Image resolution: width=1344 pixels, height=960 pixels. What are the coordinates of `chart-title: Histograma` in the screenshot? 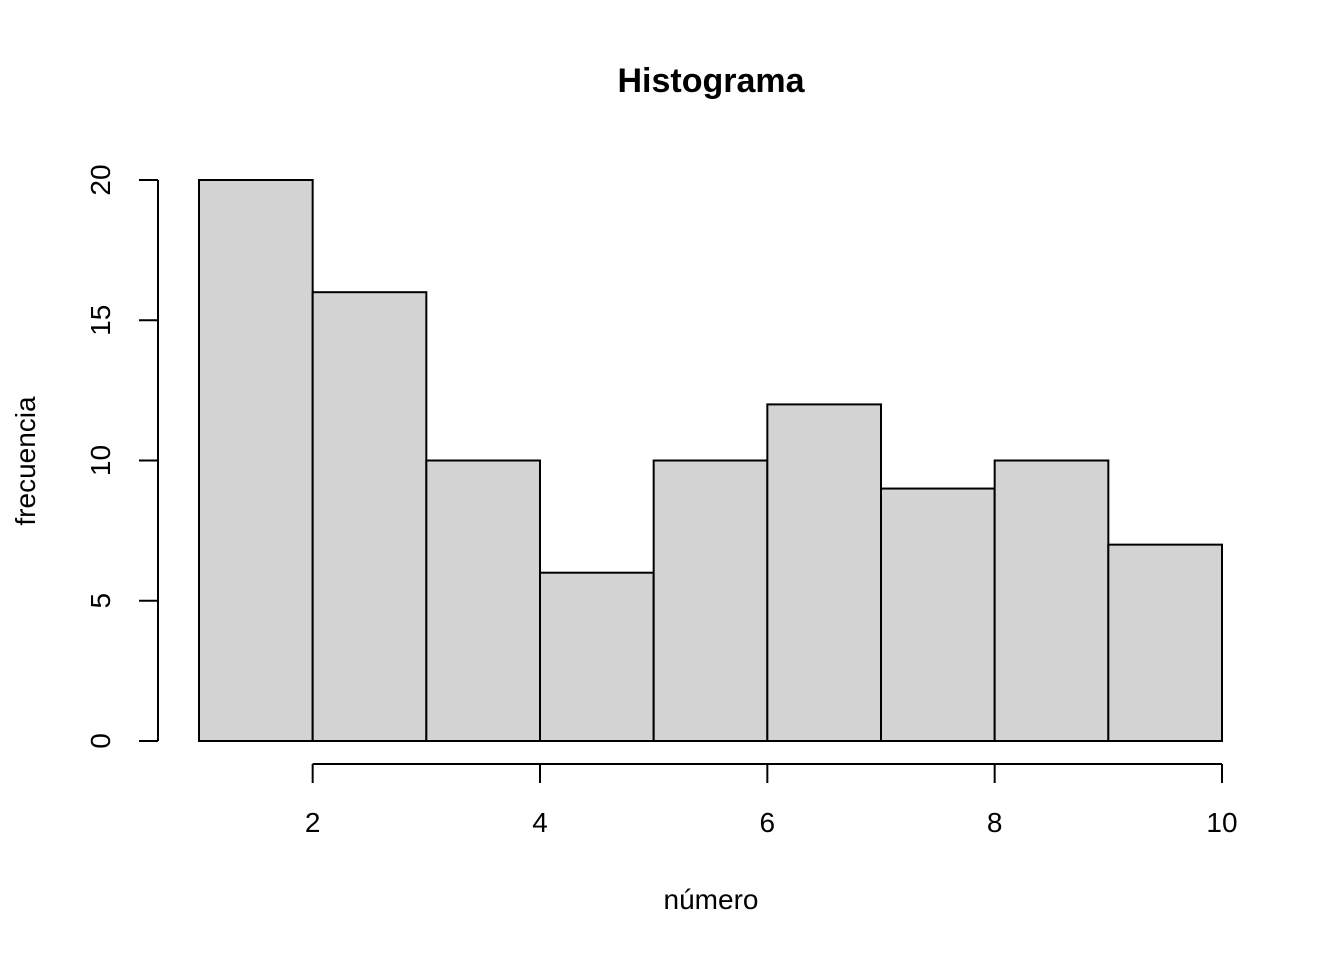 It's located at (711, 81).